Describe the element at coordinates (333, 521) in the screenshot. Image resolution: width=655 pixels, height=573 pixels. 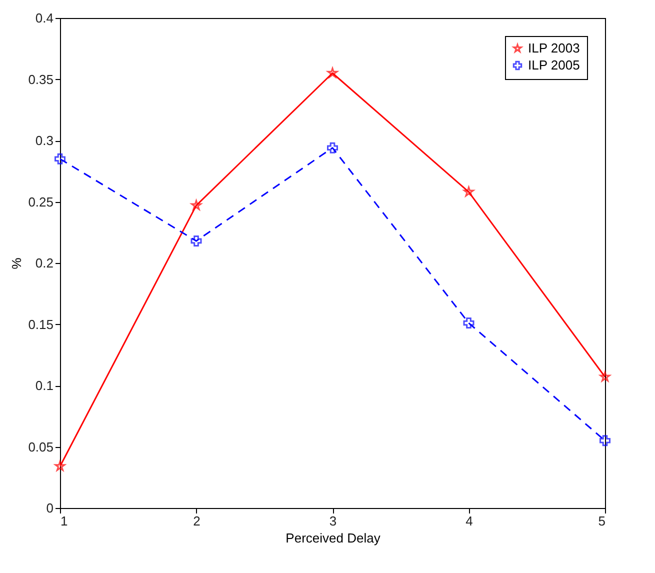
I see `x-tick-label: 3` at that location.